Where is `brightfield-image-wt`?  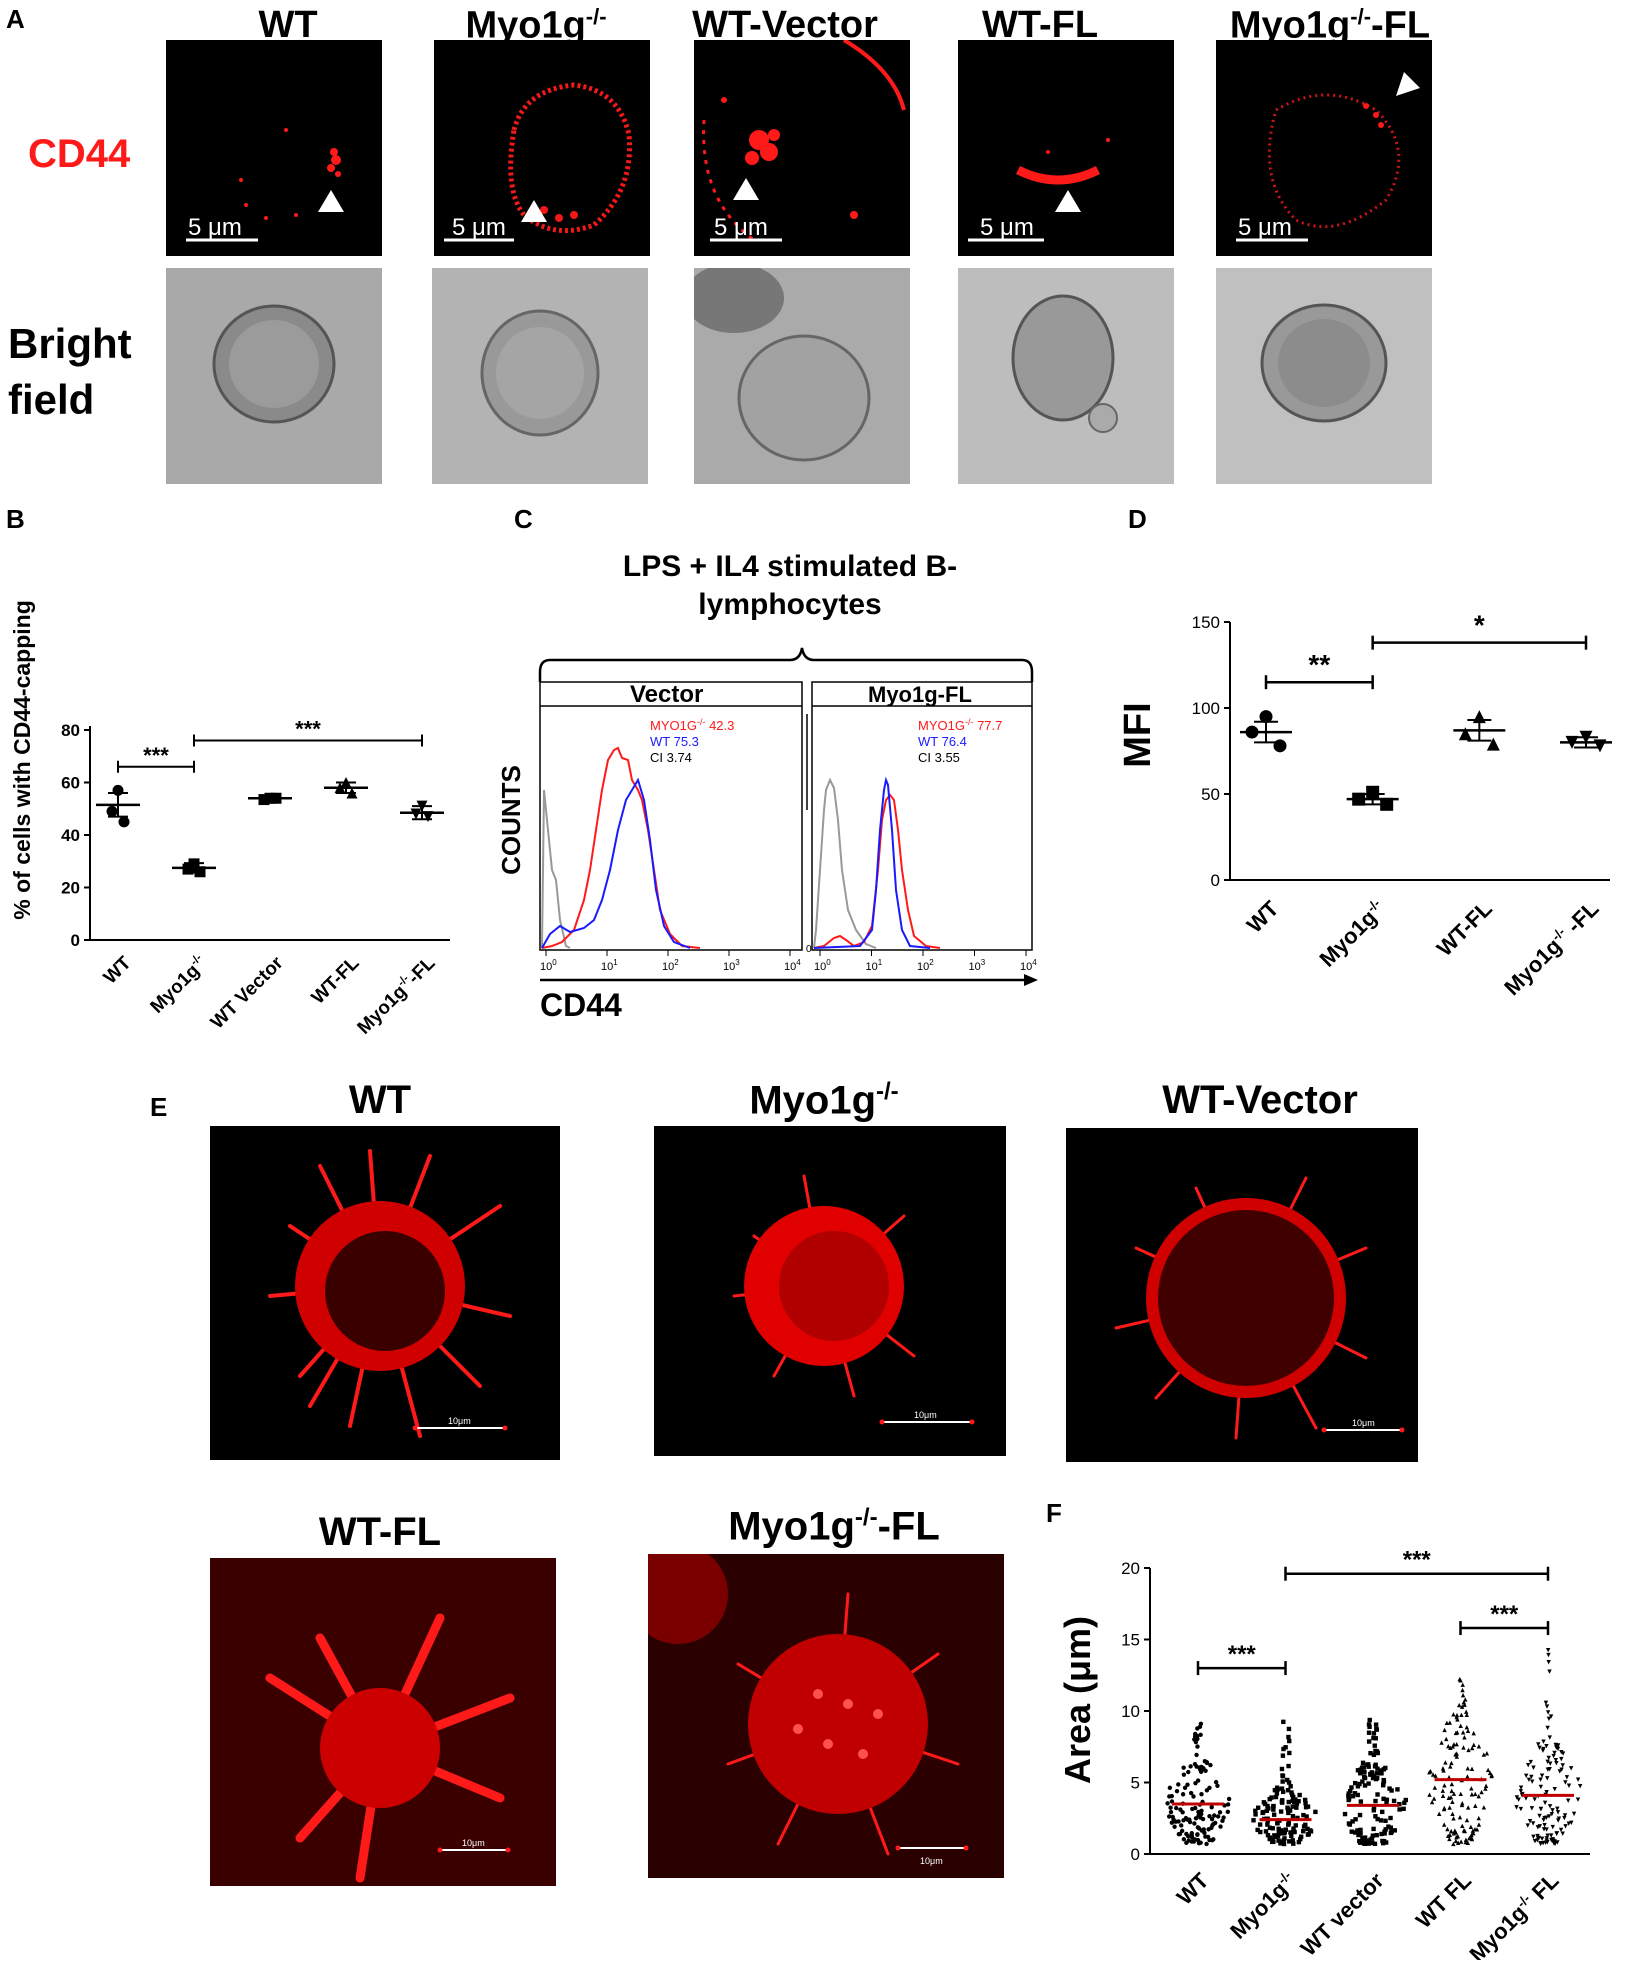
brightfield-image-wt is located at coordinates (274, 376).